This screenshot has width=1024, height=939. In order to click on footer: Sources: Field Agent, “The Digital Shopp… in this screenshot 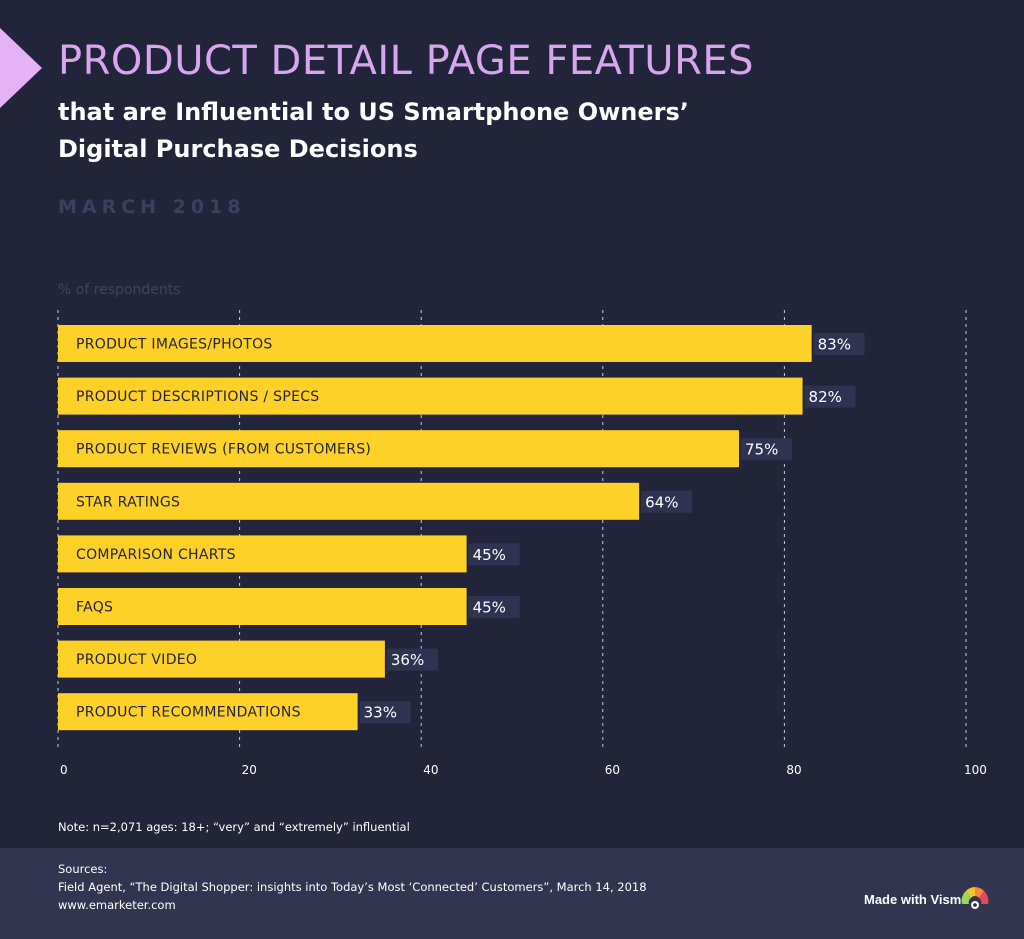, I will do `click(512, 893)`.